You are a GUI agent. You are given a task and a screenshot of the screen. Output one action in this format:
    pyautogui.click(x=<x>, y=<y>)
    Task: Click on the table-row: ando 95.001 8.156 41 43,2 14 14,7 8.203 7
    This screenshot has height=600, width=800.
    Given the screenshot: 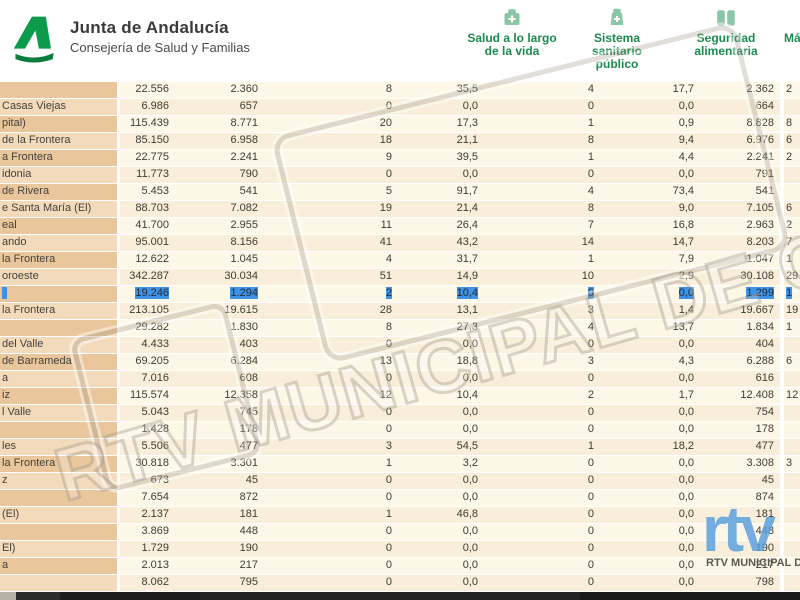 What is the action you would take?
    pyautogui.click(x=400, y=243)
    